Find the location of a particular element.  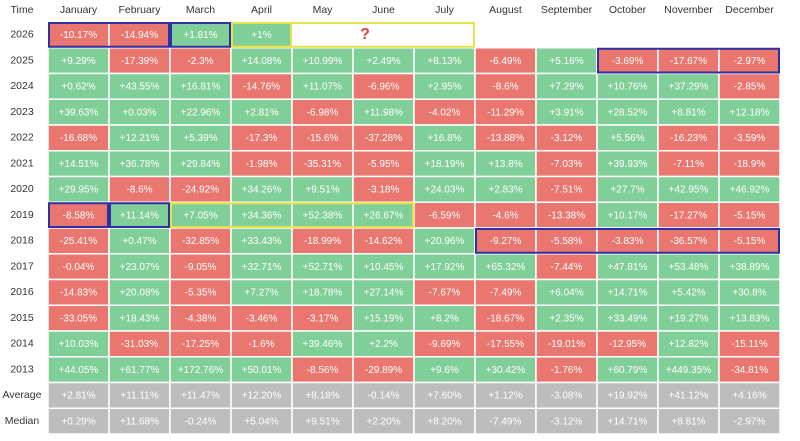

cell-value: +8.18% is located at coordinates (322, 396).